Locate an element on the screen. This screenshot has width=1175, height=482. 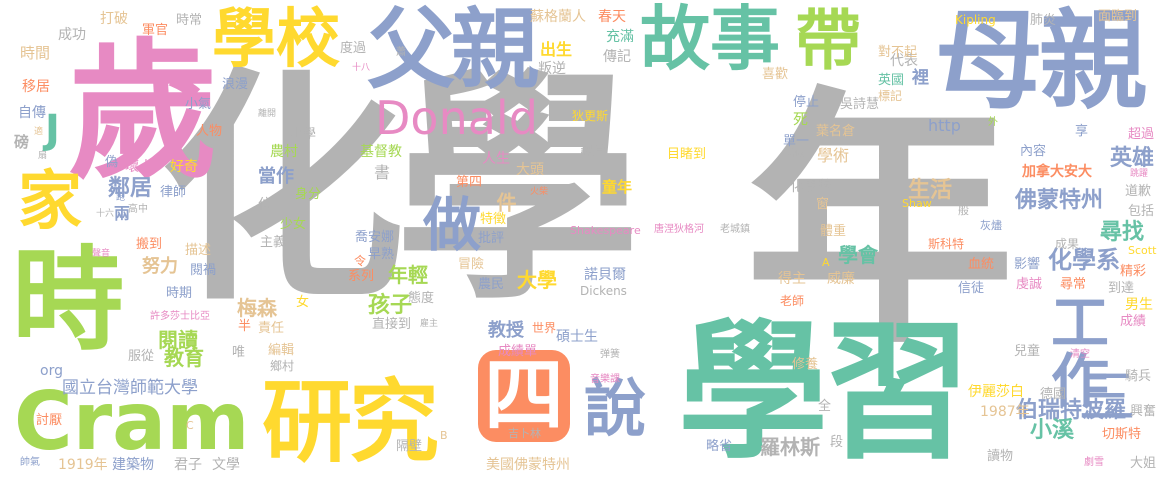
word-countryside: 鄉村 is located at coordinates (282, 366).